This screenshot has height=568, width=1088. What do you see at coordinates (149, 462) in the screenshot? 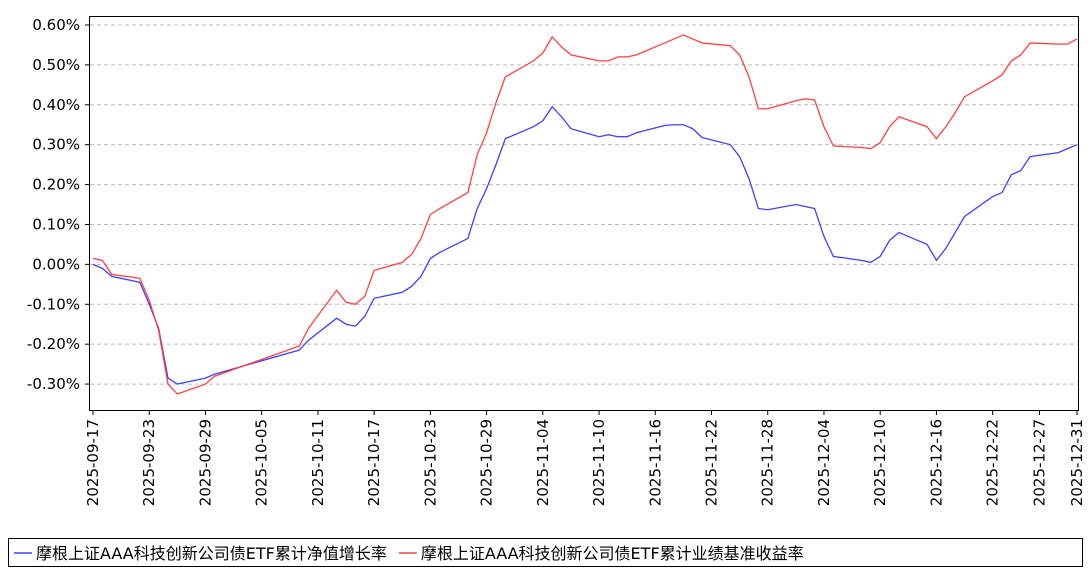
I see `x-tick-label: 2025-09-23` at bounding box center [149, 462].